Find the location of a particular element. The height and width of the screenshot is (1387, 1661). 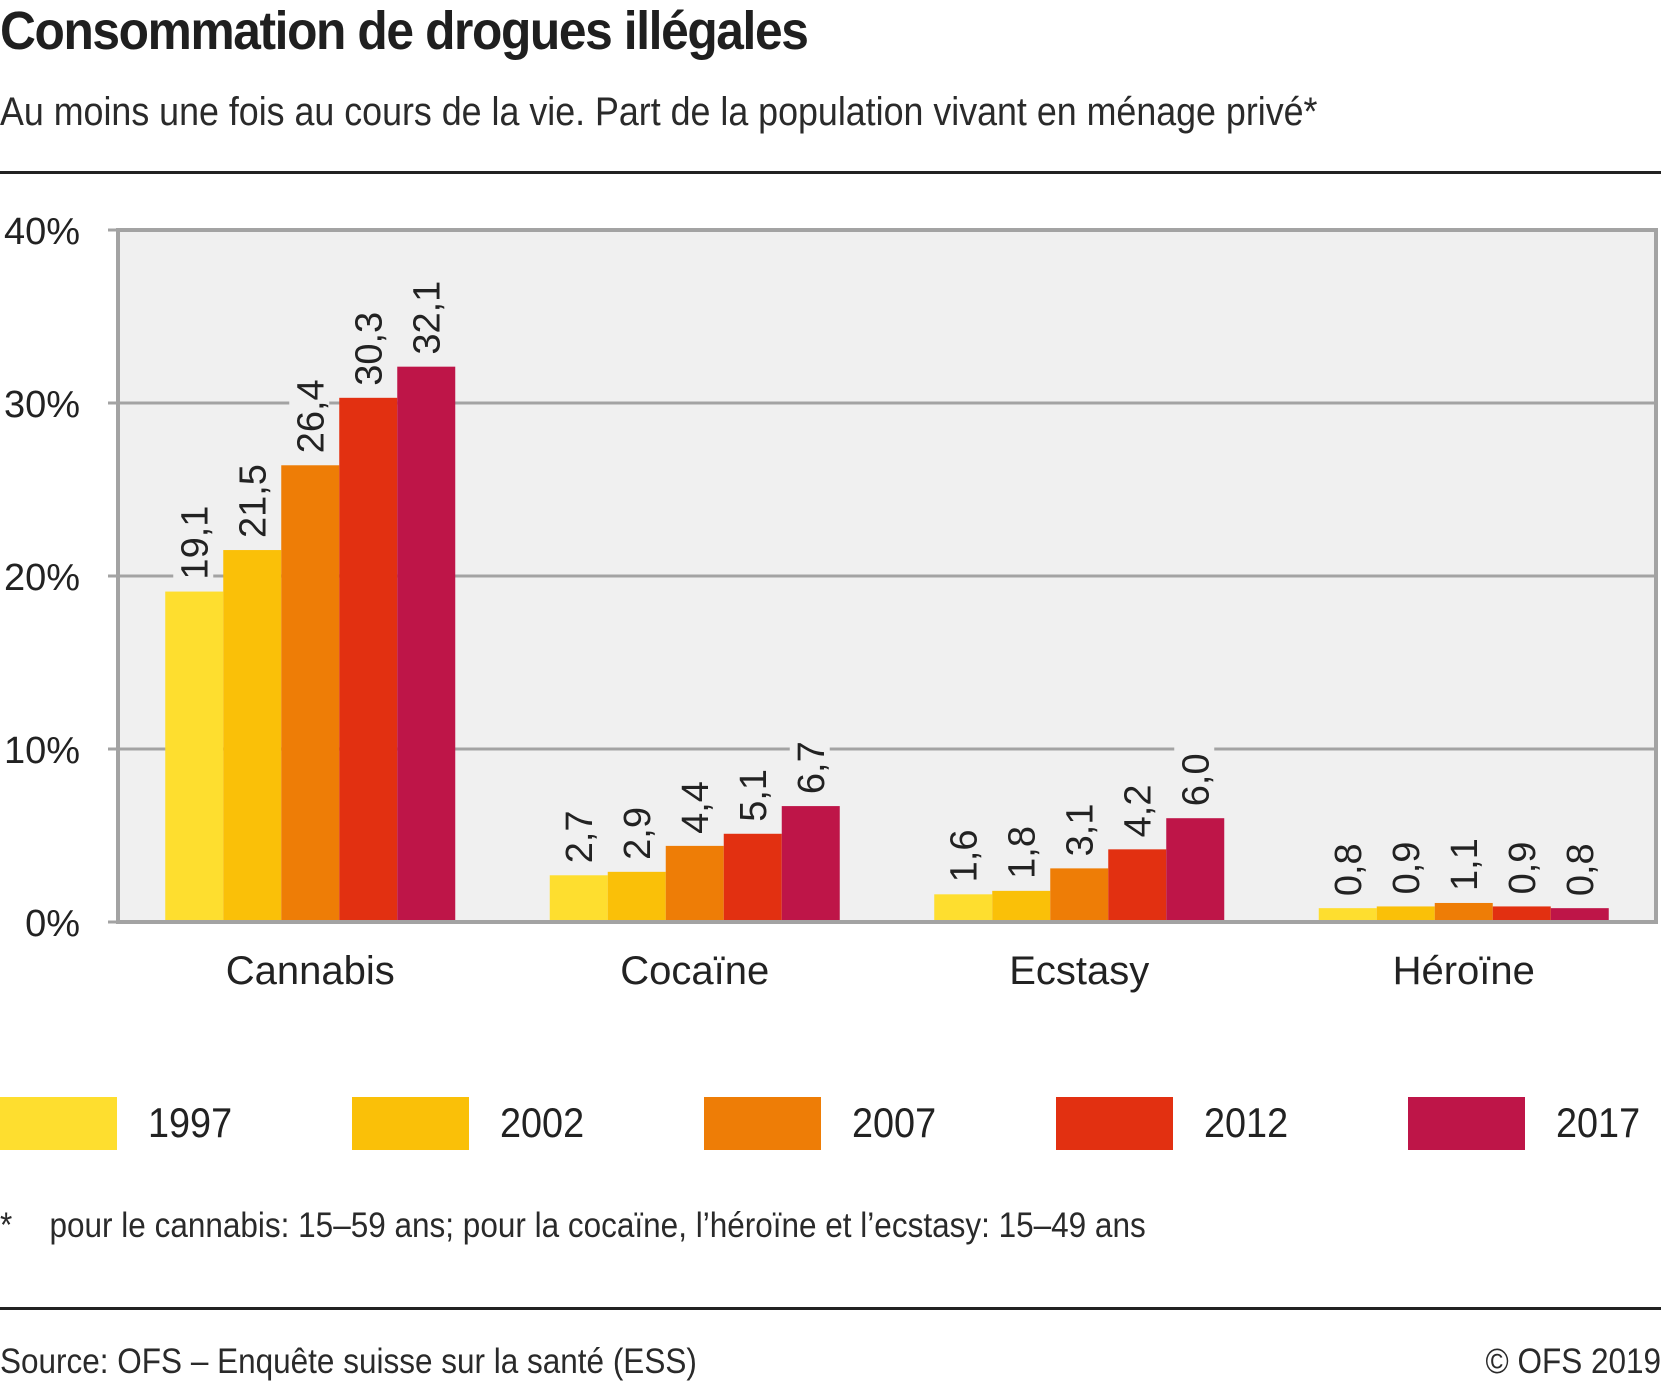

value-label-2007-ecstasy: 3,1 is located at coordinates (1079, 826).